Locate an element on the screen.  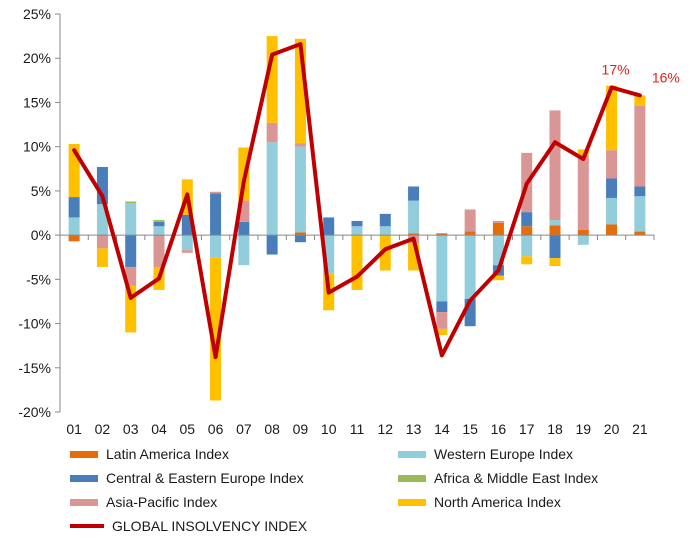
x-tick-label: 19 is located at coordinates (583, 429).